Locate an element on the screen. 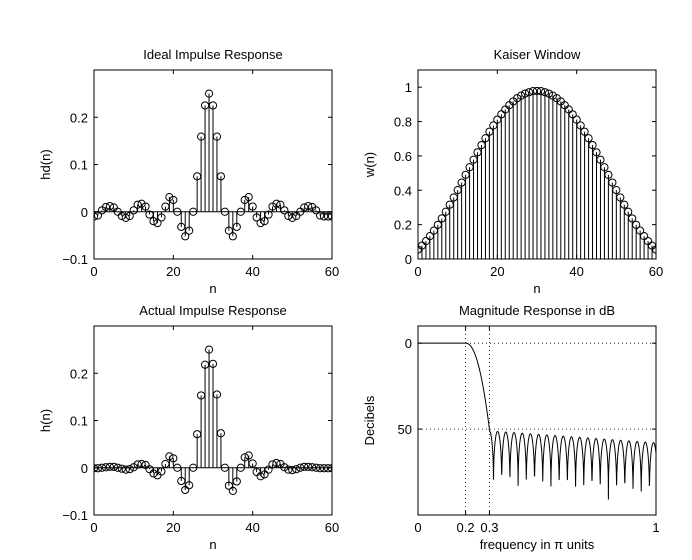 The height and width of the screenshot is (560, 692). actual-series is located at coordinates (213, 420).